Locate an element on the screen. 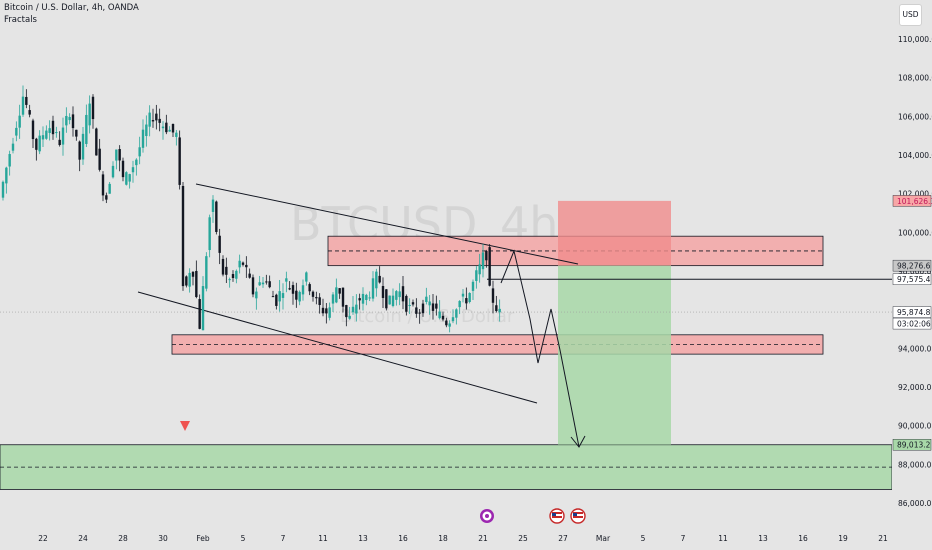 This screenshot has height=550, width=932. price-tick-label: 90,000.0 is located at coordinates (915, 426).